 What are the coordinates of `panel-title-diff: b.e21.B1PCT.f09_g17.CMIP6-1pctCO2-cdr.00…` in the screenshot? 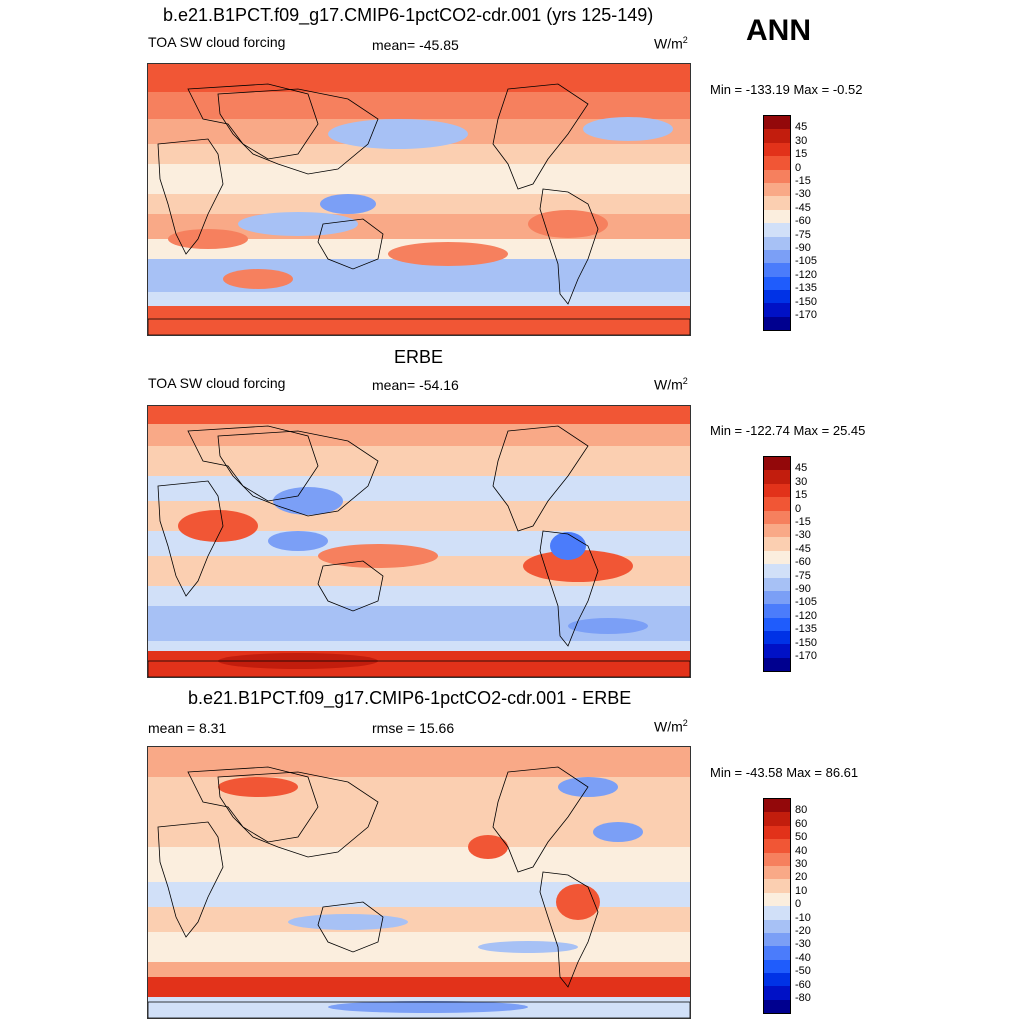 It's located at (410, 698).